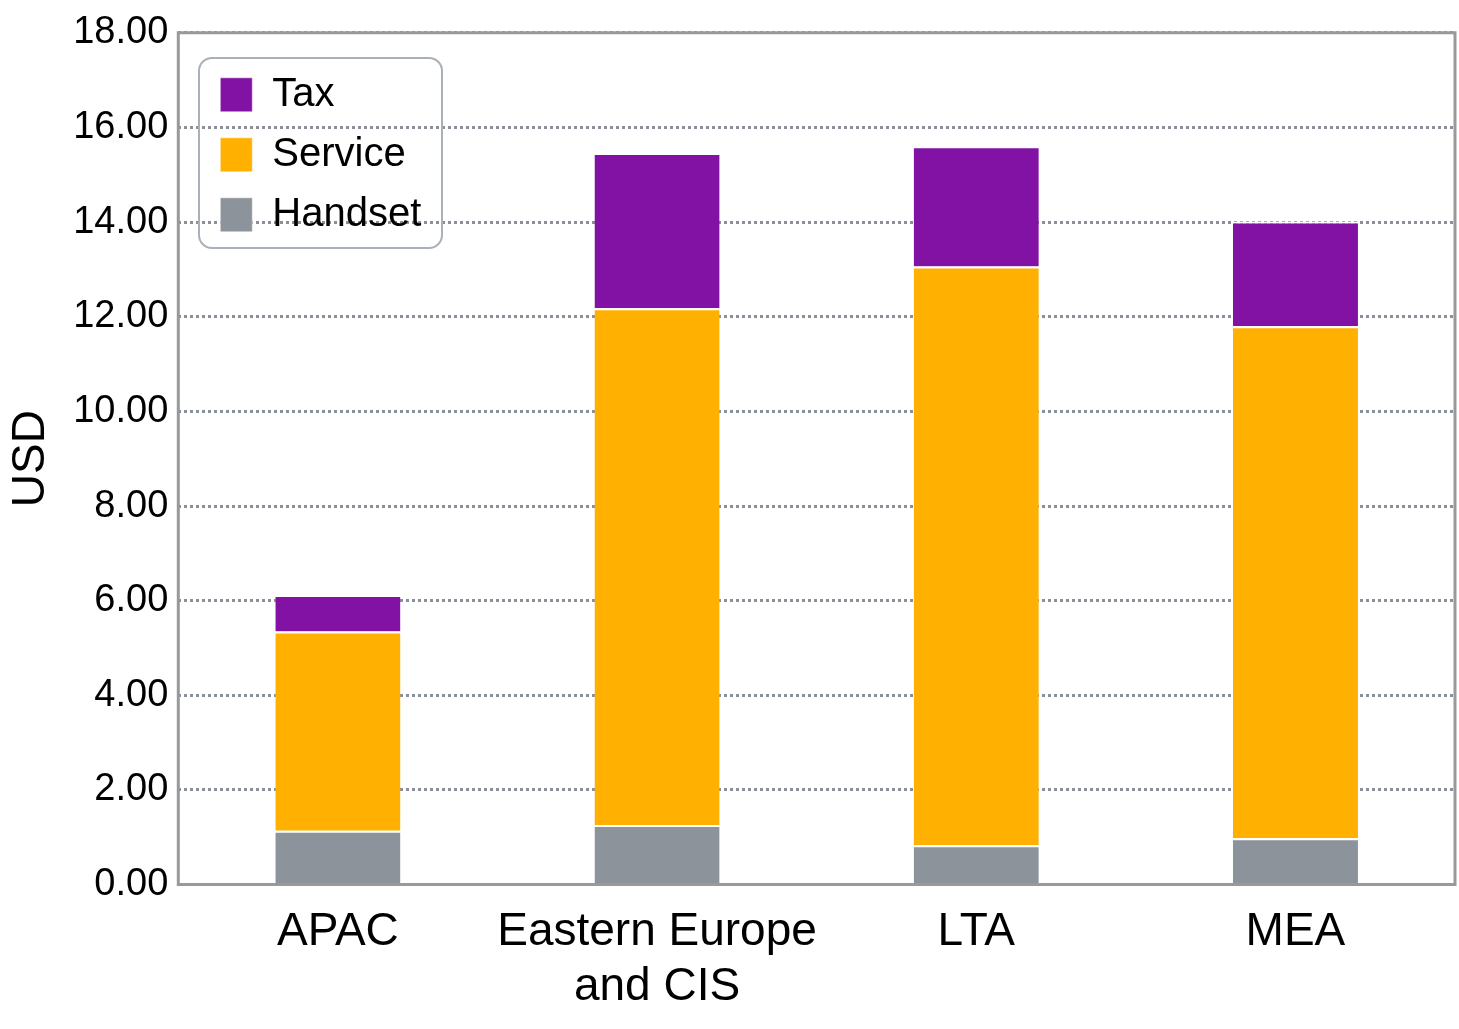  Describe the element at coordinates (121, 124) in the screenshot. I see `y-tick-label: 16.00` at that location.